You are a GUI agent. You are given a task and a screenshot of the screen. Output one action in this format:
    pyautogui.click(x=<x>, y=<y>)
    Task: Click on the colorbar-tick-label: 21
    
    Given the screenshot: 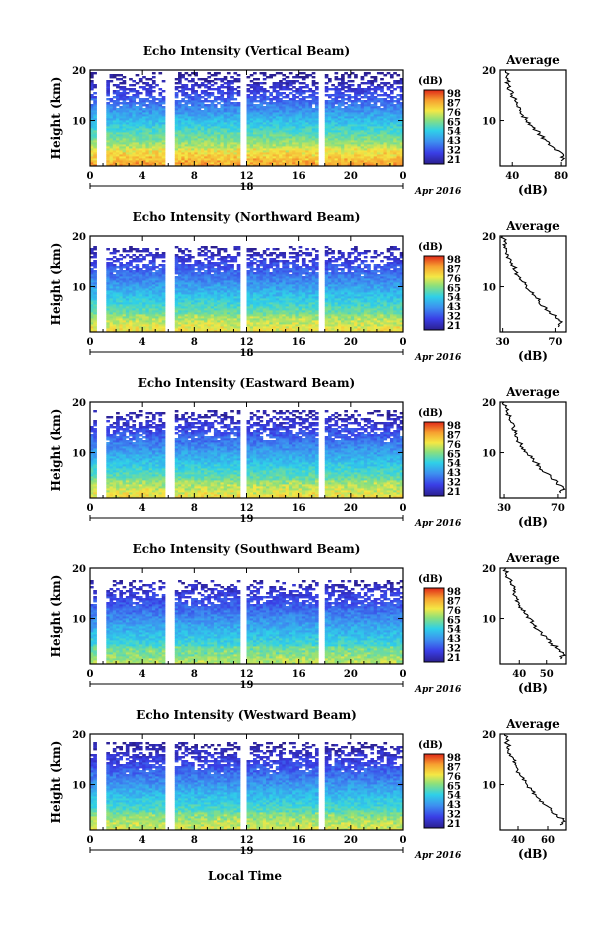 What is the action you would take?
    pyautogui.click(x=454, y=160)
    